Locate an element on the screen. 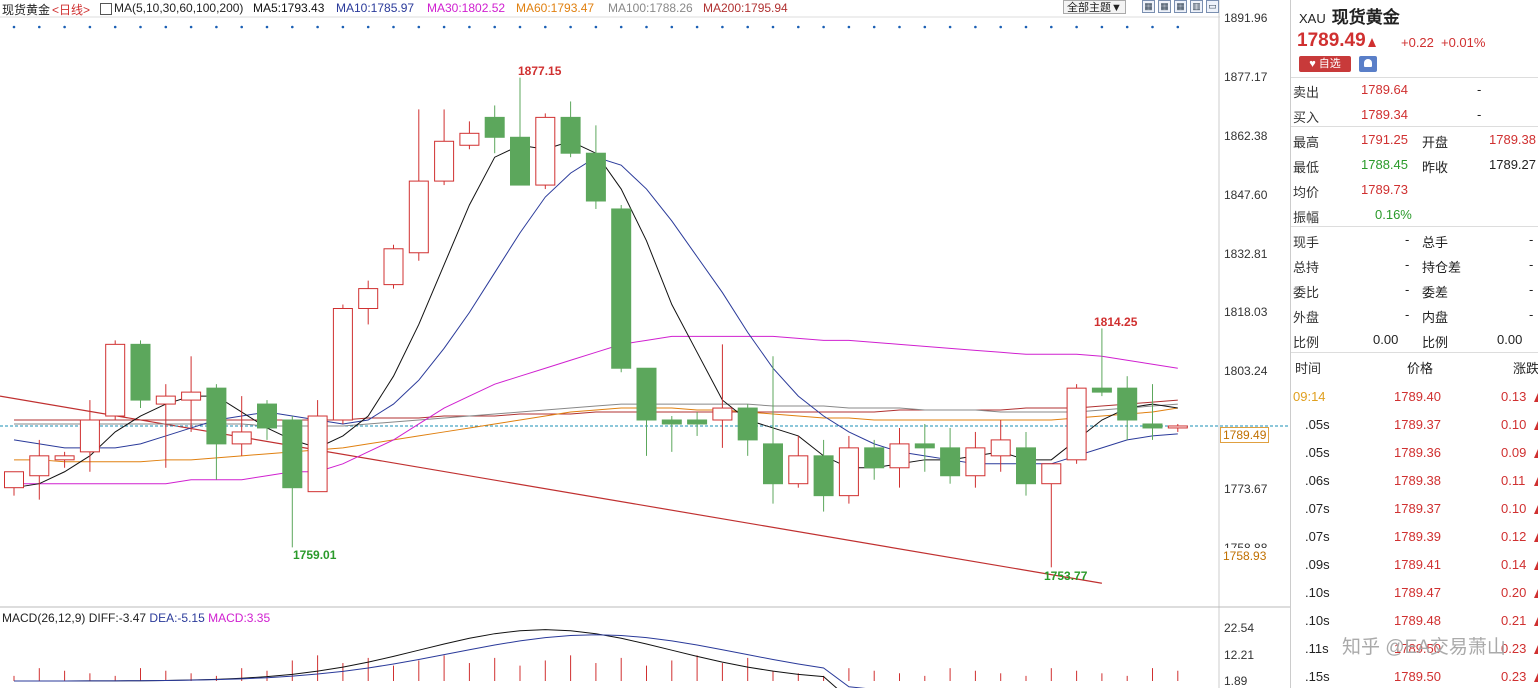  y-axis-tick-label: 1877.17 is located at coordinates (1246, 76).